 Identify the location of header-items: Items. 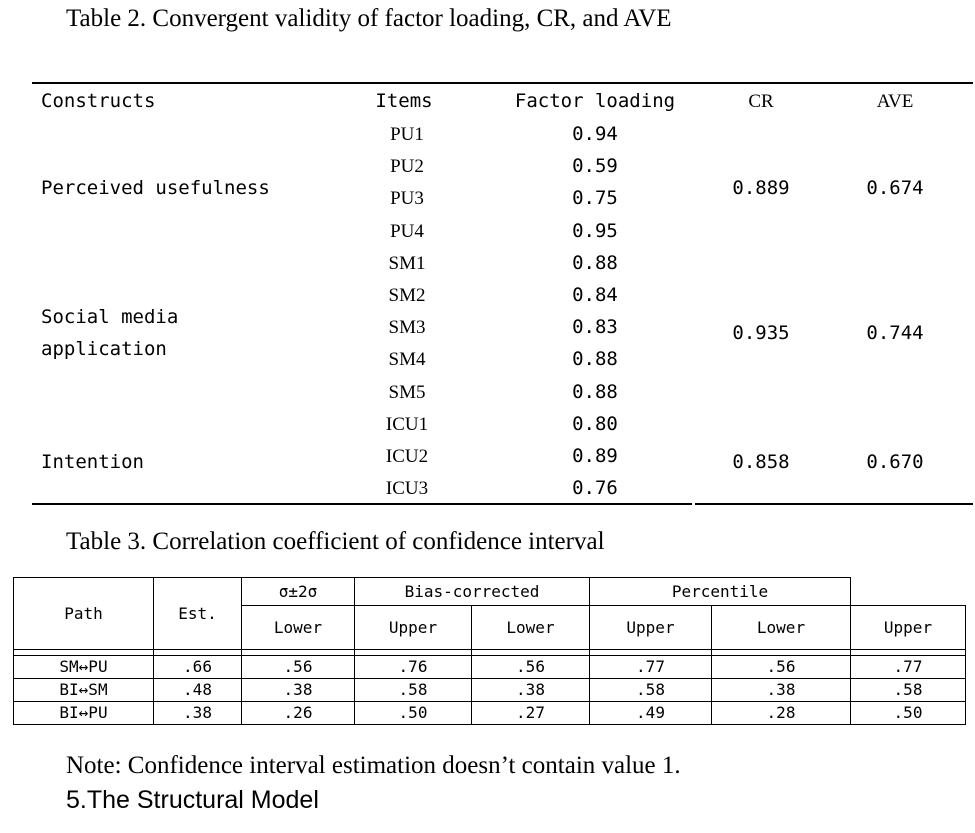
(404, 101).